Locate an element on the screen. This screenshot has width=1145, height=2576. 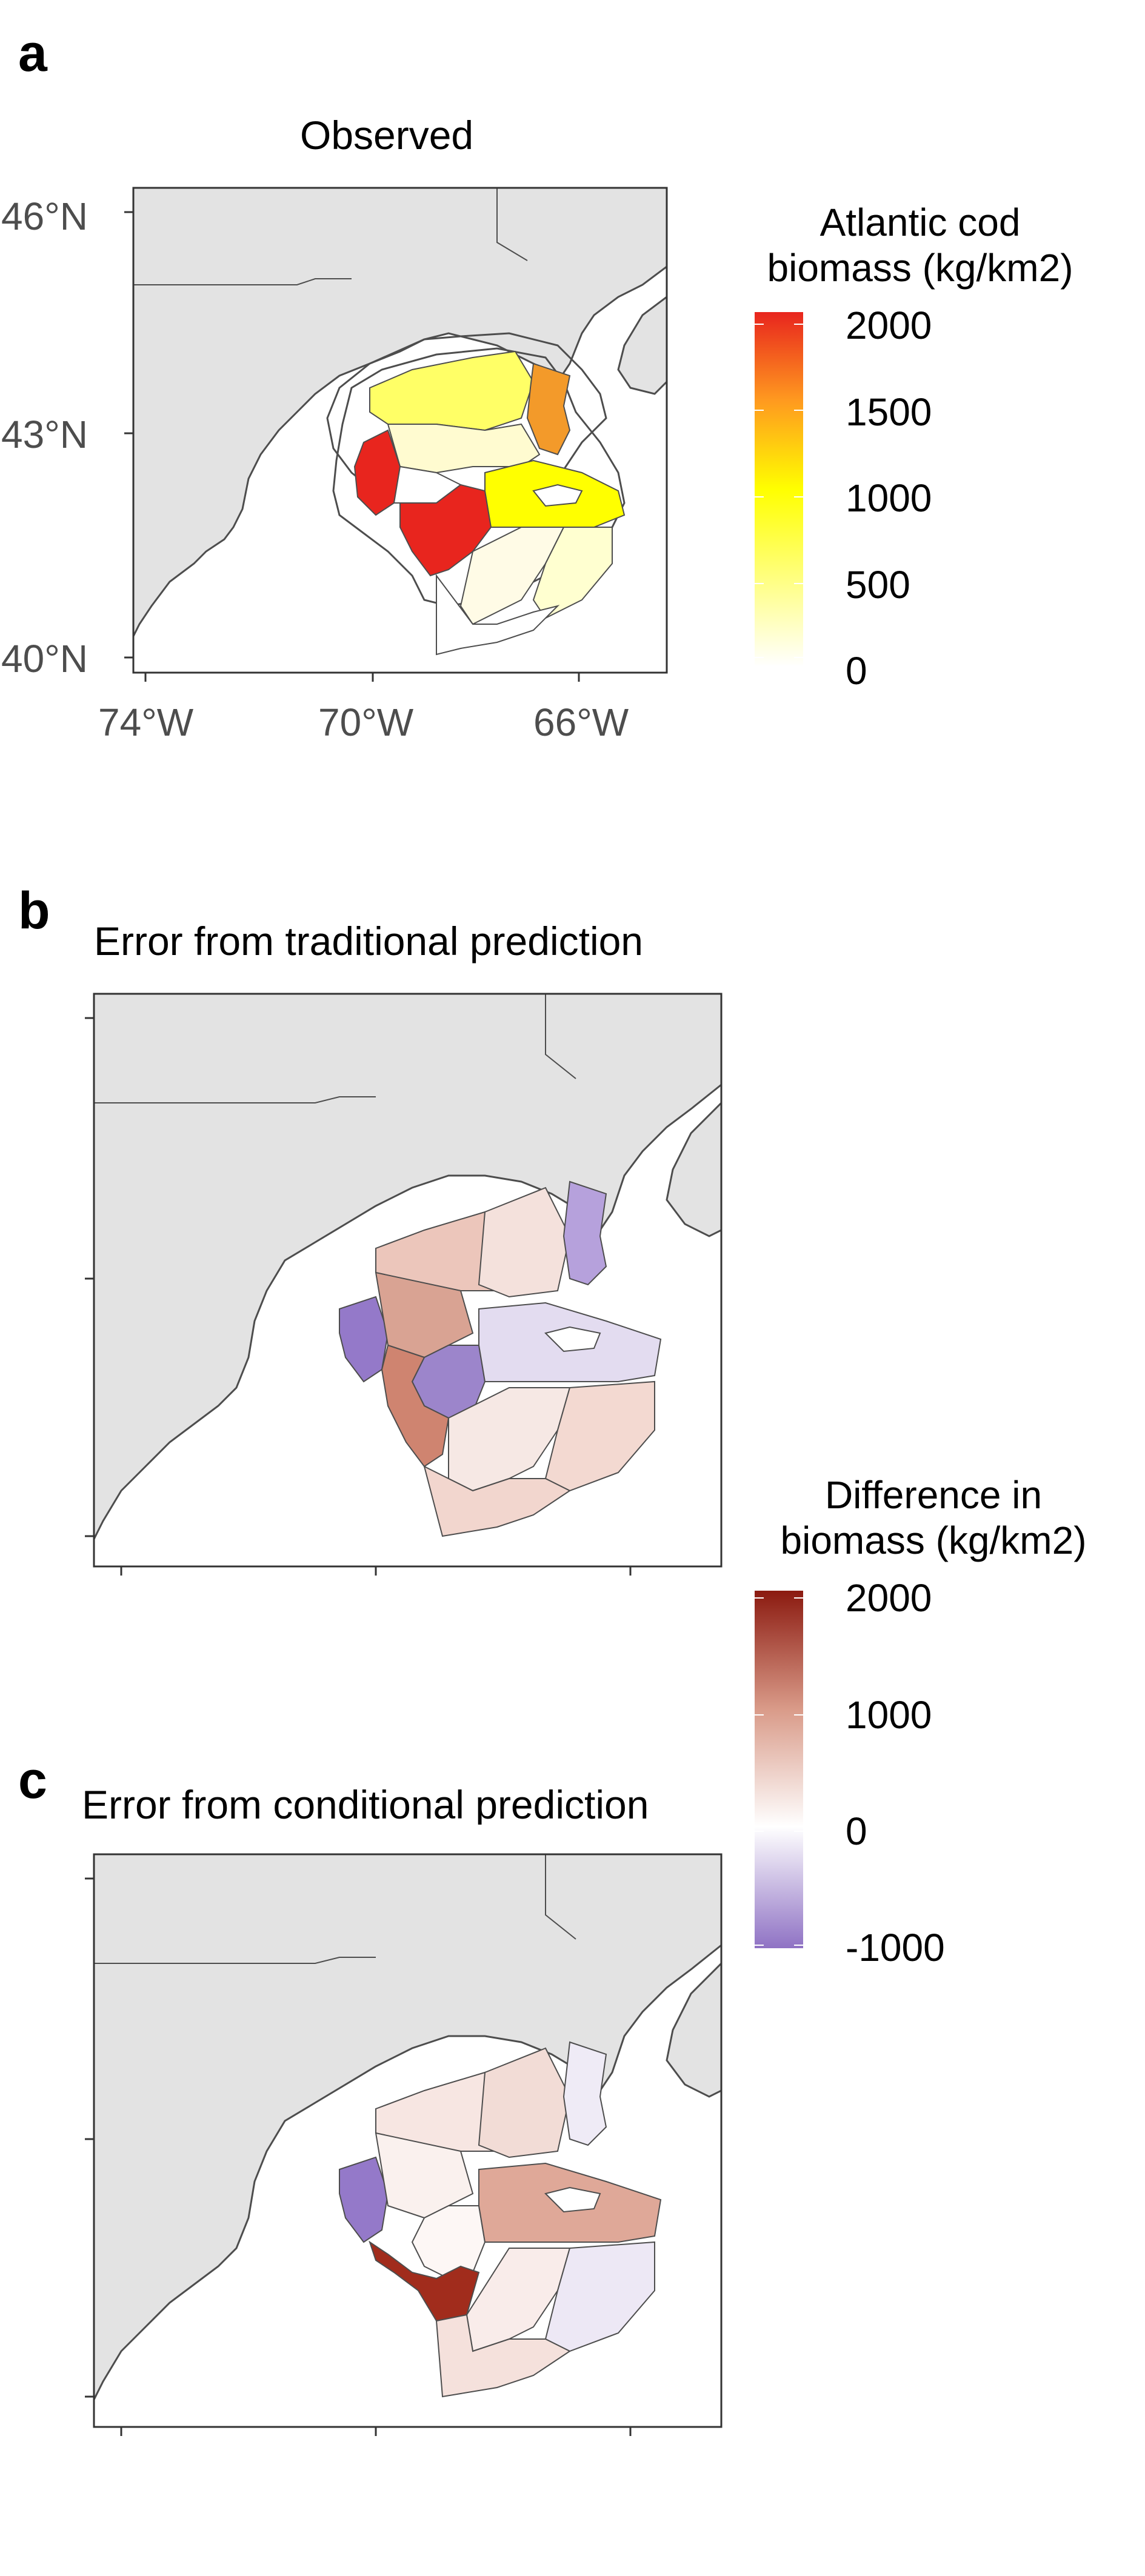
legend-biomass-label-2000: 2000 is located at coordinates (889, 325).